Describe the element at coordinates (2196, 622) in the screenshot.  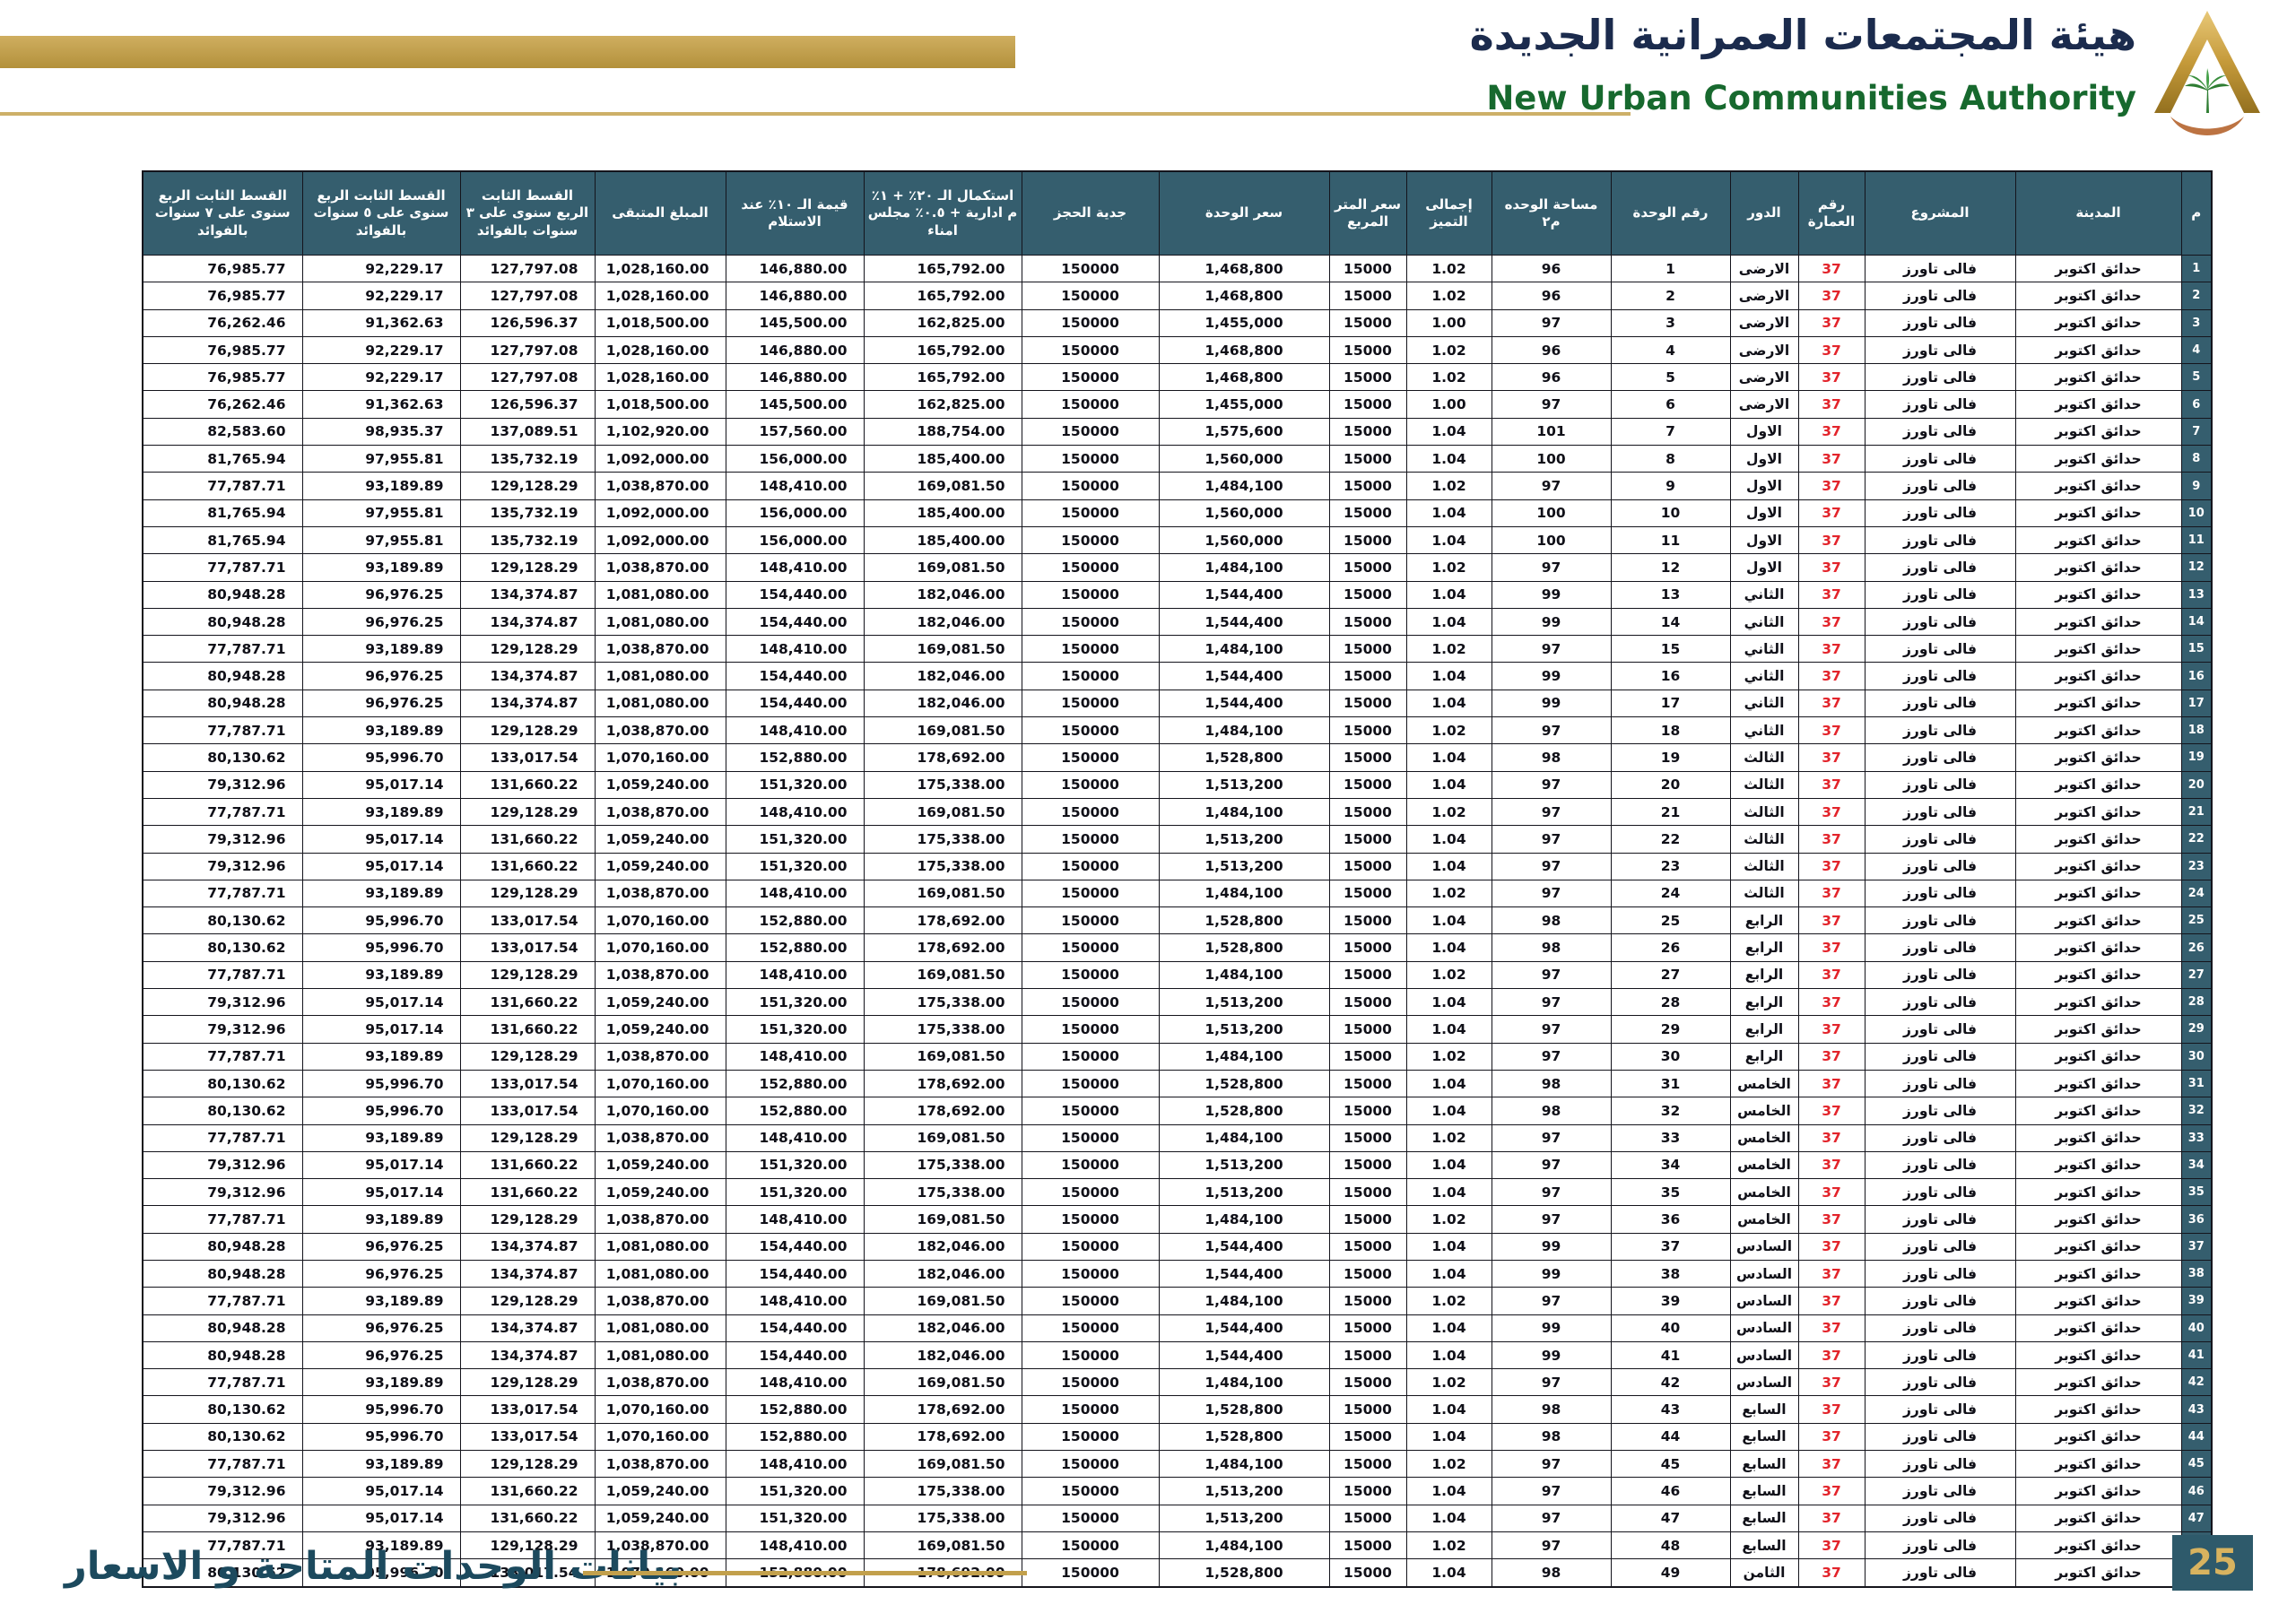
I see `cell-idx: 14` at that location.